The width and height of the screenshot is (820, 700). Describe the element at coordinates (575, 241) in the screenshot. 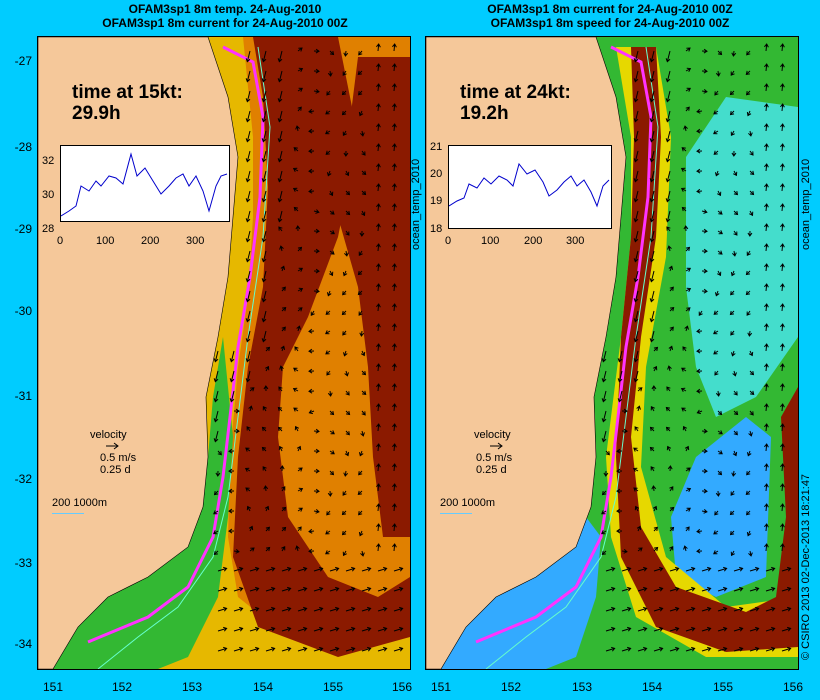

I see `right-inset-xtick-3: 300` at that location.